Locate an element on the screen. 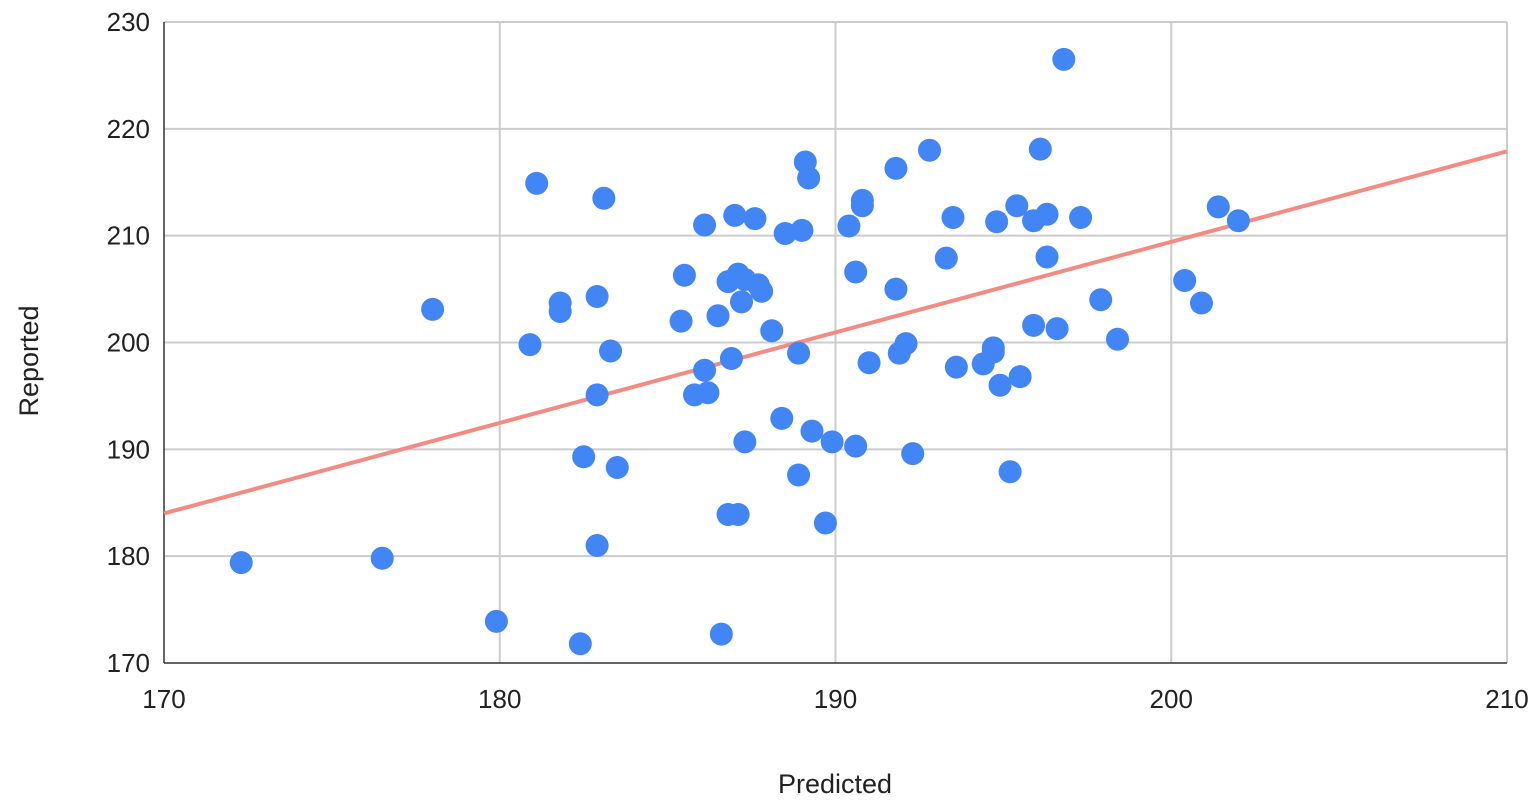  y-axis-tick-labels: 170 180 190 200 210 220 230 is located at coordinates (128, 342).